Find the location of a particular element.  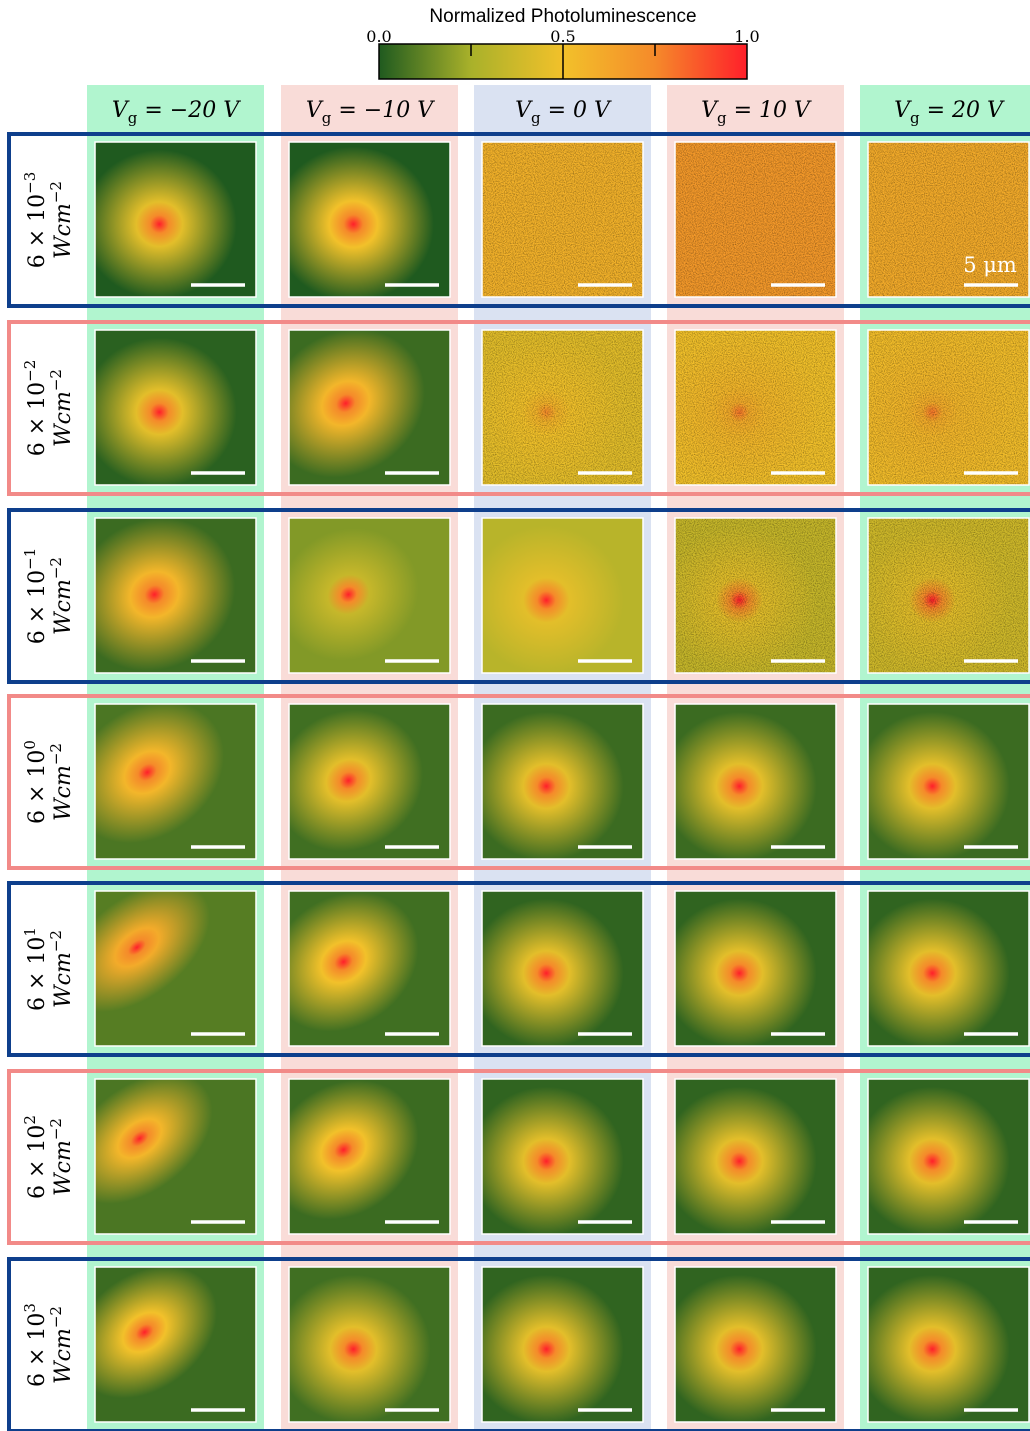

row-label-intensity: 6 × 103 is located at coordinates (35, 1345).